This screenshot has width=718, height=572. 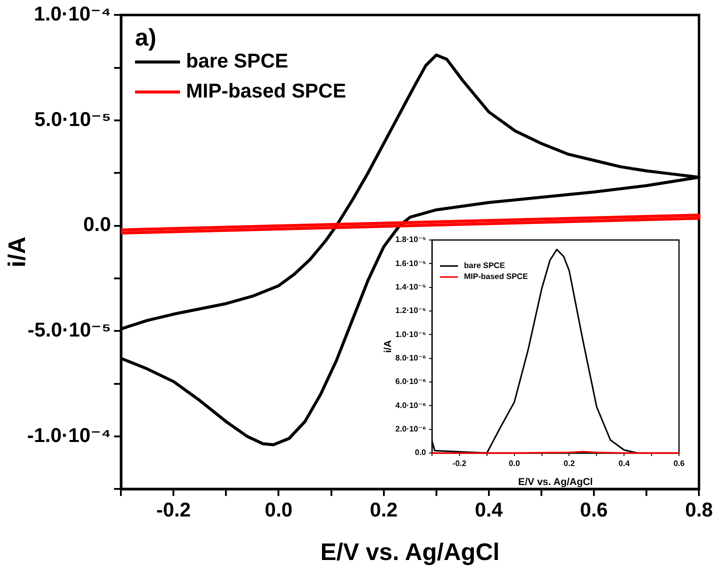 What do you see at coordinates (410, 381) in the screenshot?
I see `y-tick-label: 6.0·10⁻⁶` at bounding box center [410, 381].